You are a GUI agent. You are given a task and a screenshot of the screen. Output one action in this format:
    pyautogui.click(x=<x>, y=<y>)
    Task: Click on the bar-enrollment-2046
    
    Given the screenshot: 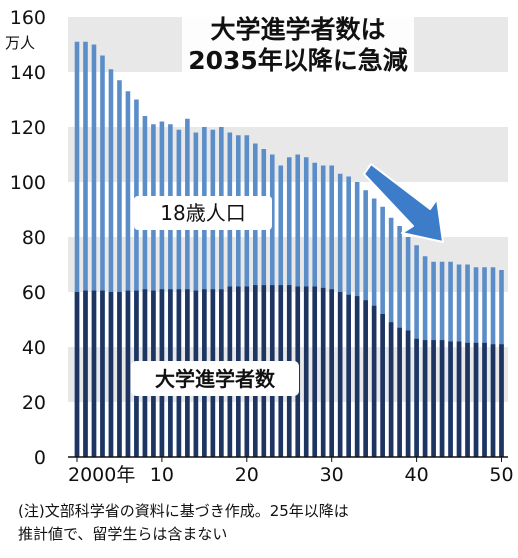 What is the action you would take?
    pyautogui.click(x=467, y=399)
    